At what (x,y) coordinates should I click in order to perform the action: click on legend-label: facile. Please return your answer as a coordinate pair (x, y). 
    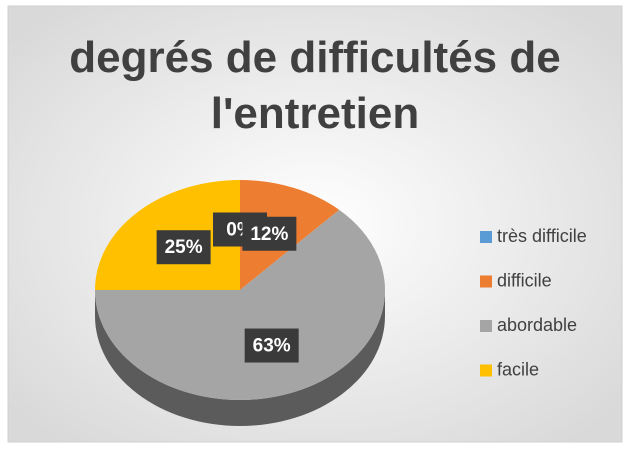
    Looking at the image, I should click on (518, 369).